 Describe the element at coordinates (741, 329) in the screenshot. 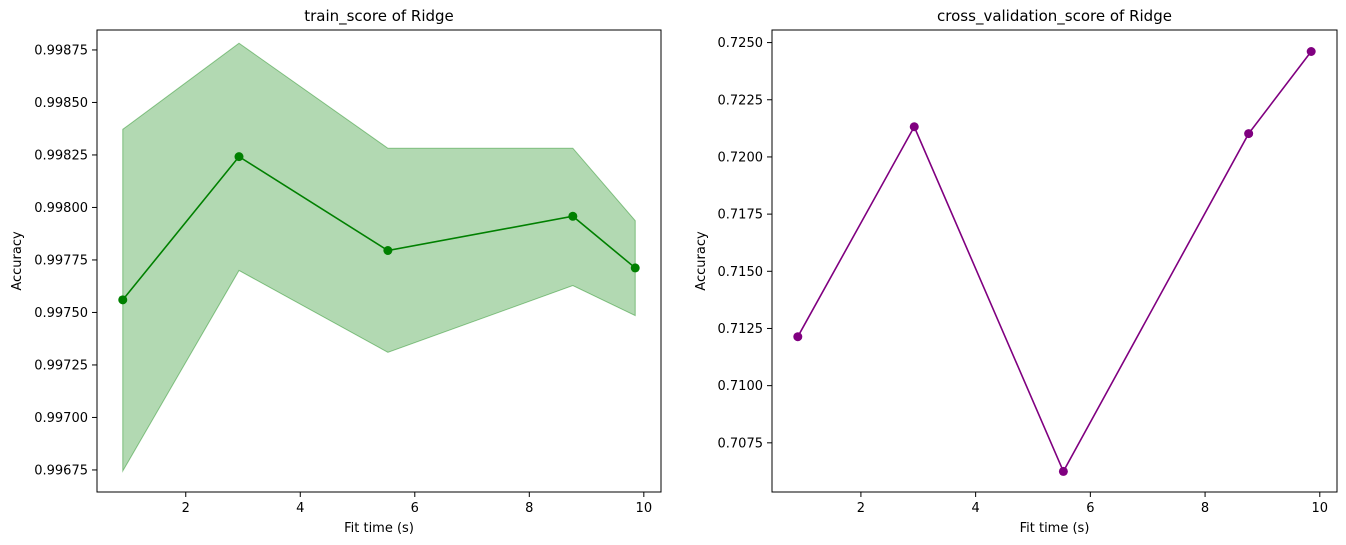

I see `y-tick-label: 0.7125` at that location.